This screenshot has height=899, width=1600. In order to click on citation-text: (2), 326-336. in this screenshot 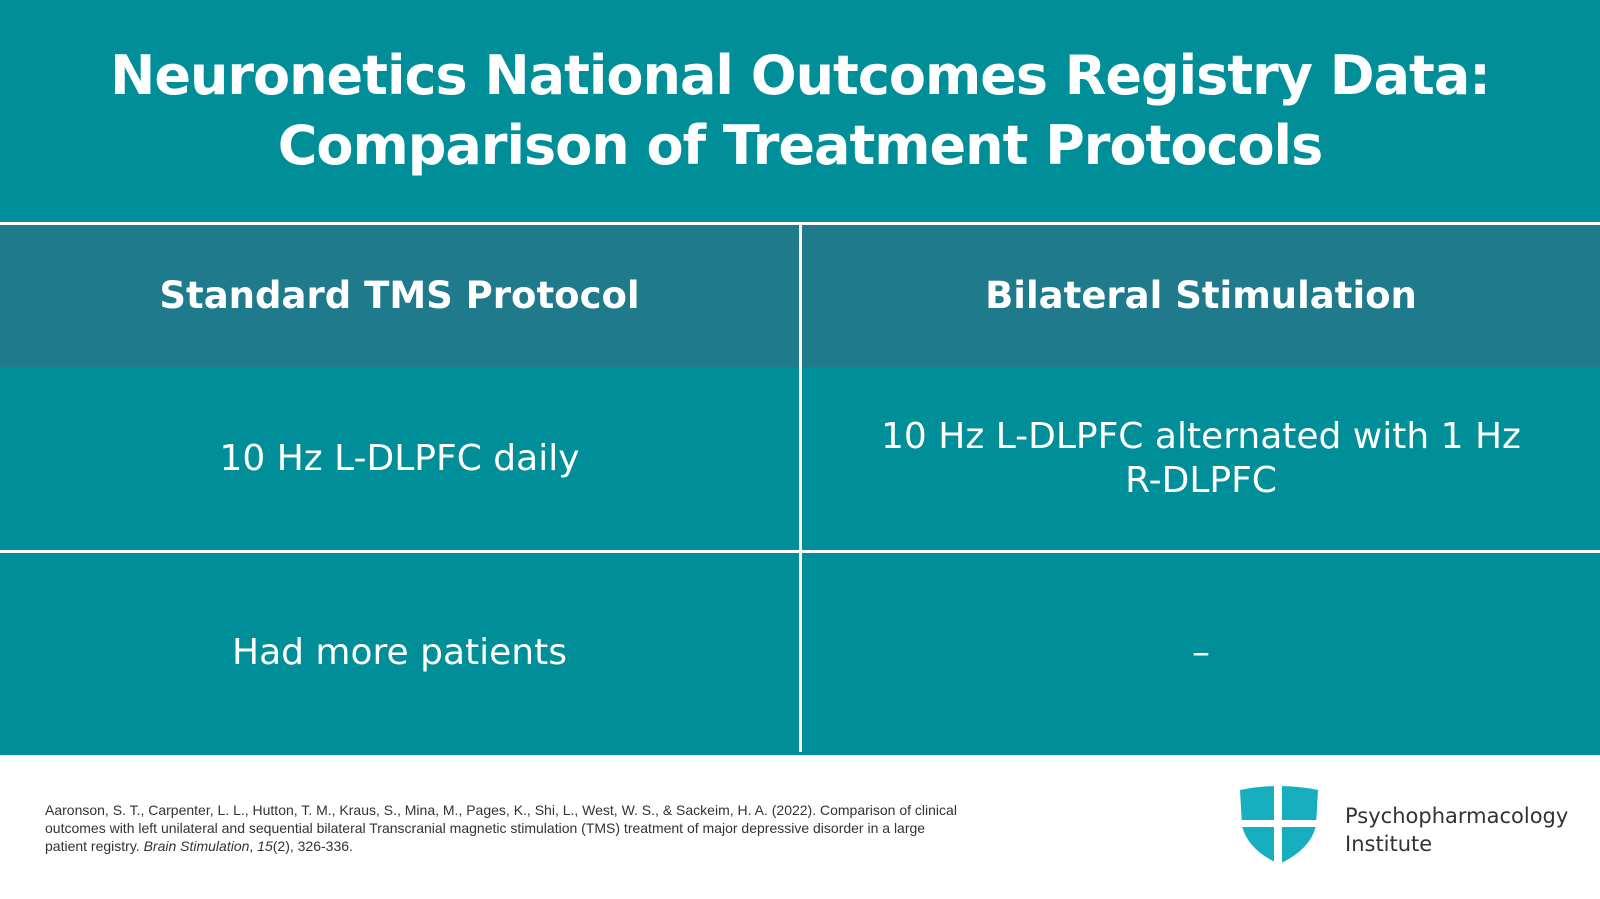, I will do `click(312, 846)`.